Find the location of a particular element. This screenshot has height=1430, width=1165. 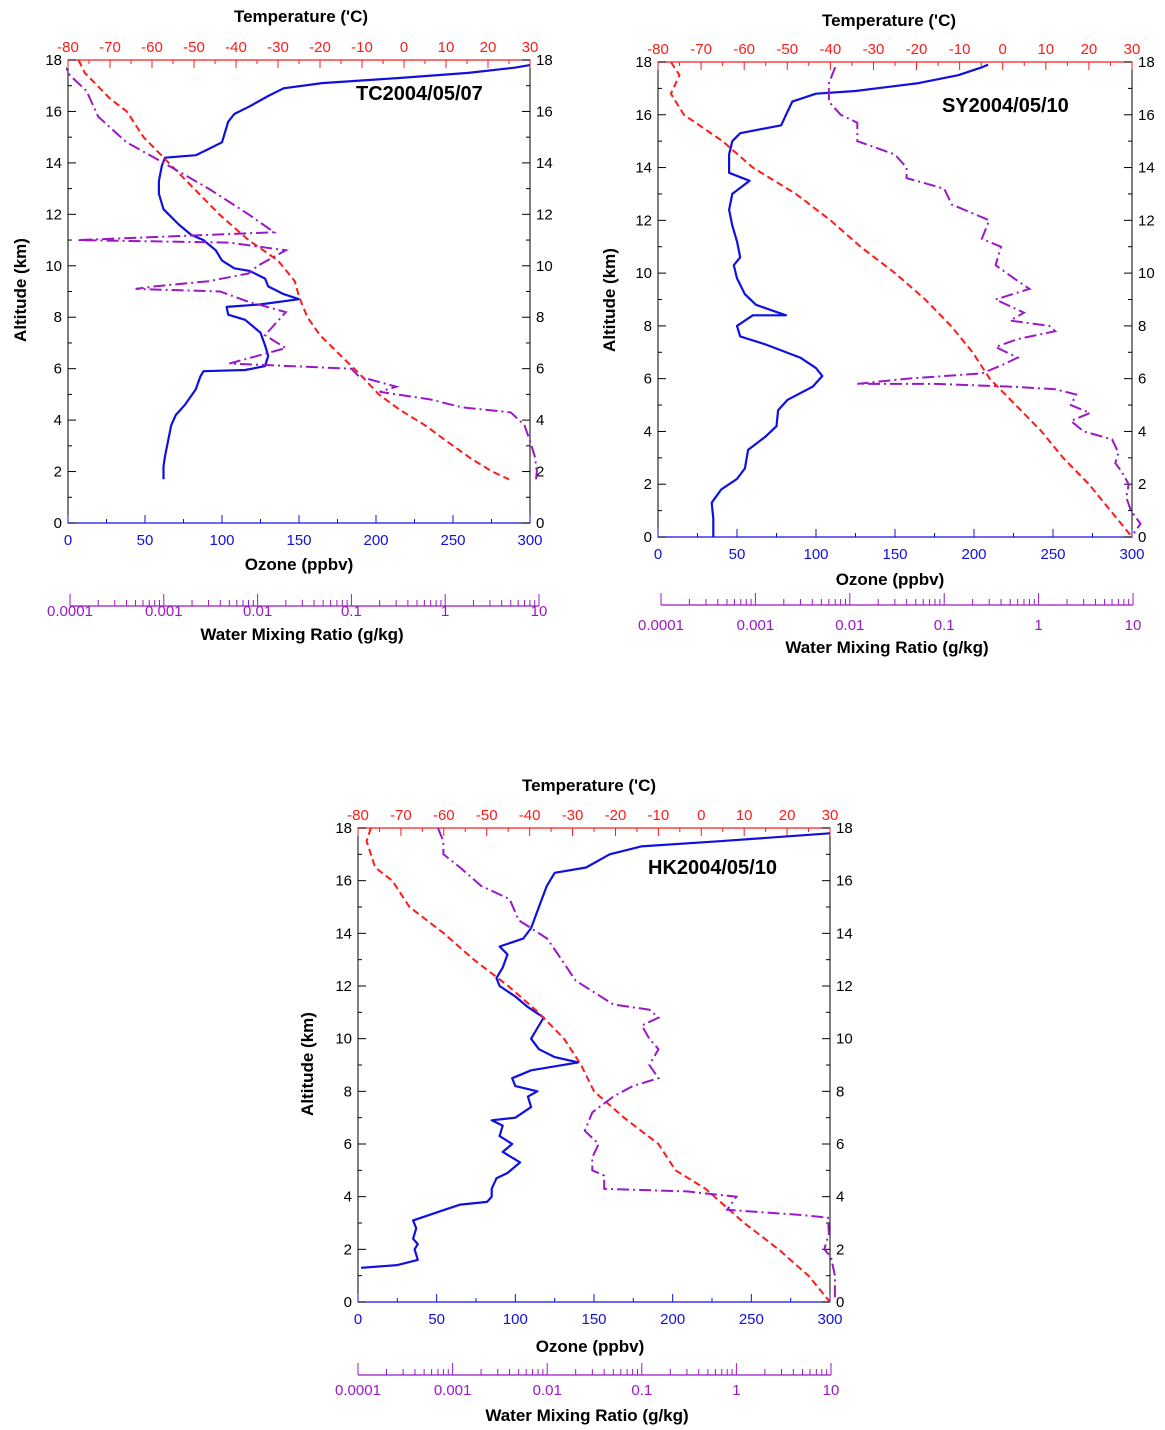

temperature-profile-line is located at coordinates (598, 1065).